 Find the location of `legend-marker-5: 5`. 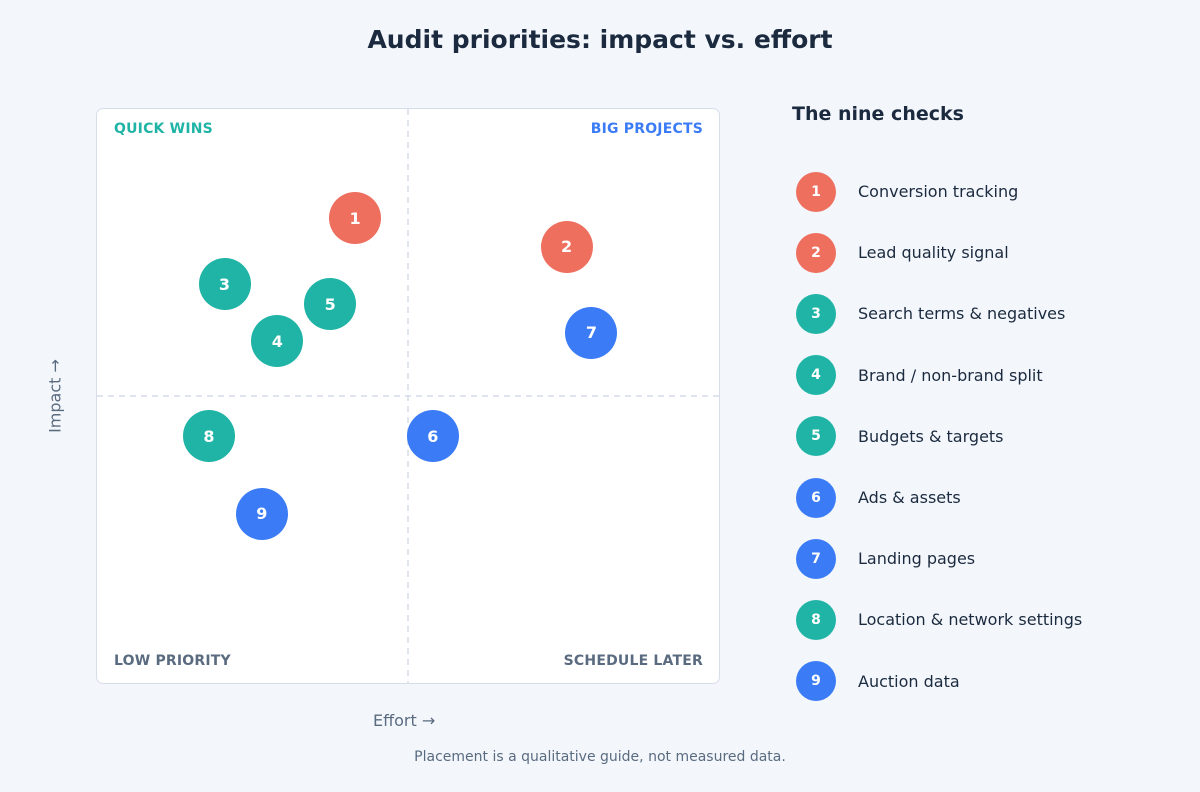

legend-marker-5: 5 is located at coordinates (816, 436).